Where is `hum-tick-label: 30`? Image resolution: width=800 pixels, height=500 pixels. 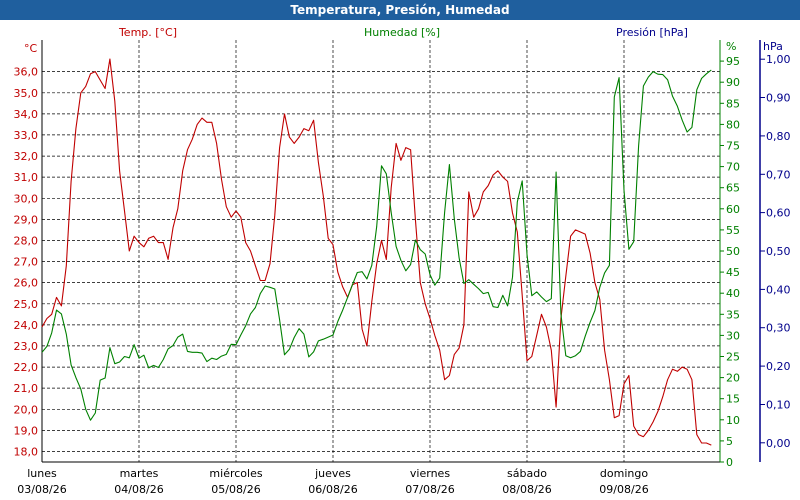 hum-tick-label: 30 is located at coordinates (733, 335).